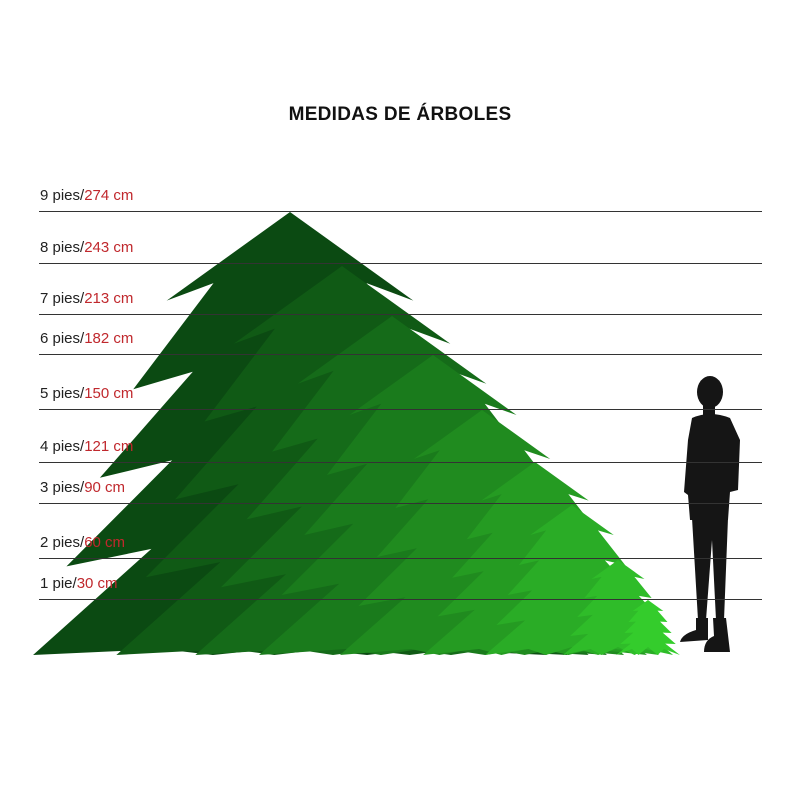 Image resolution: width=800 pixels, height=800 pixels. I want to click on size-cm: 60 cm, so click(105, 542).